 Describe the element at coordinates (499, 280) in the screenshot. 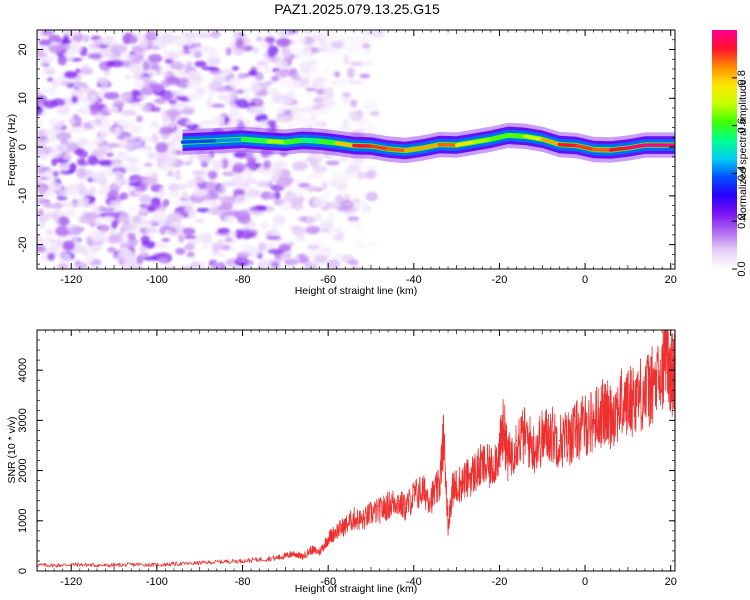

I see `x-tick-label: -20` at that location.